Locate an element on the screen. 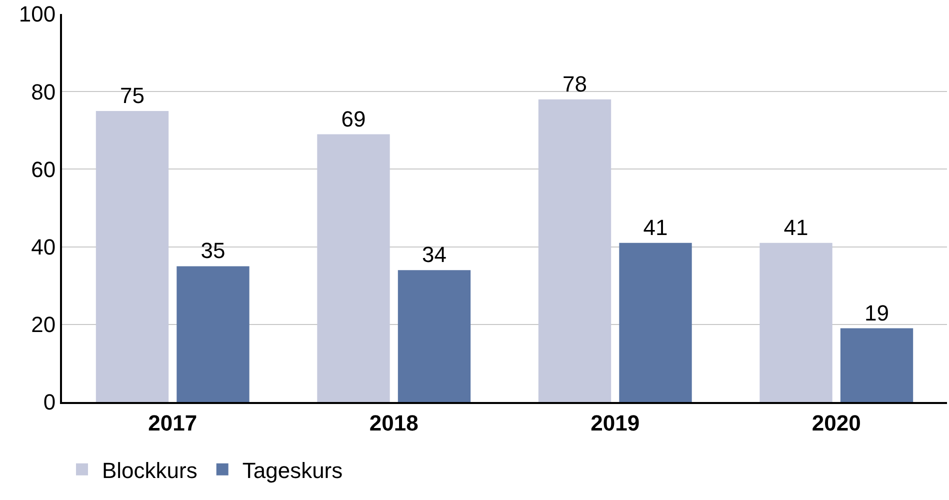 The image size is (949, 500). data-label: 34 is located at coordinates (434, 255).